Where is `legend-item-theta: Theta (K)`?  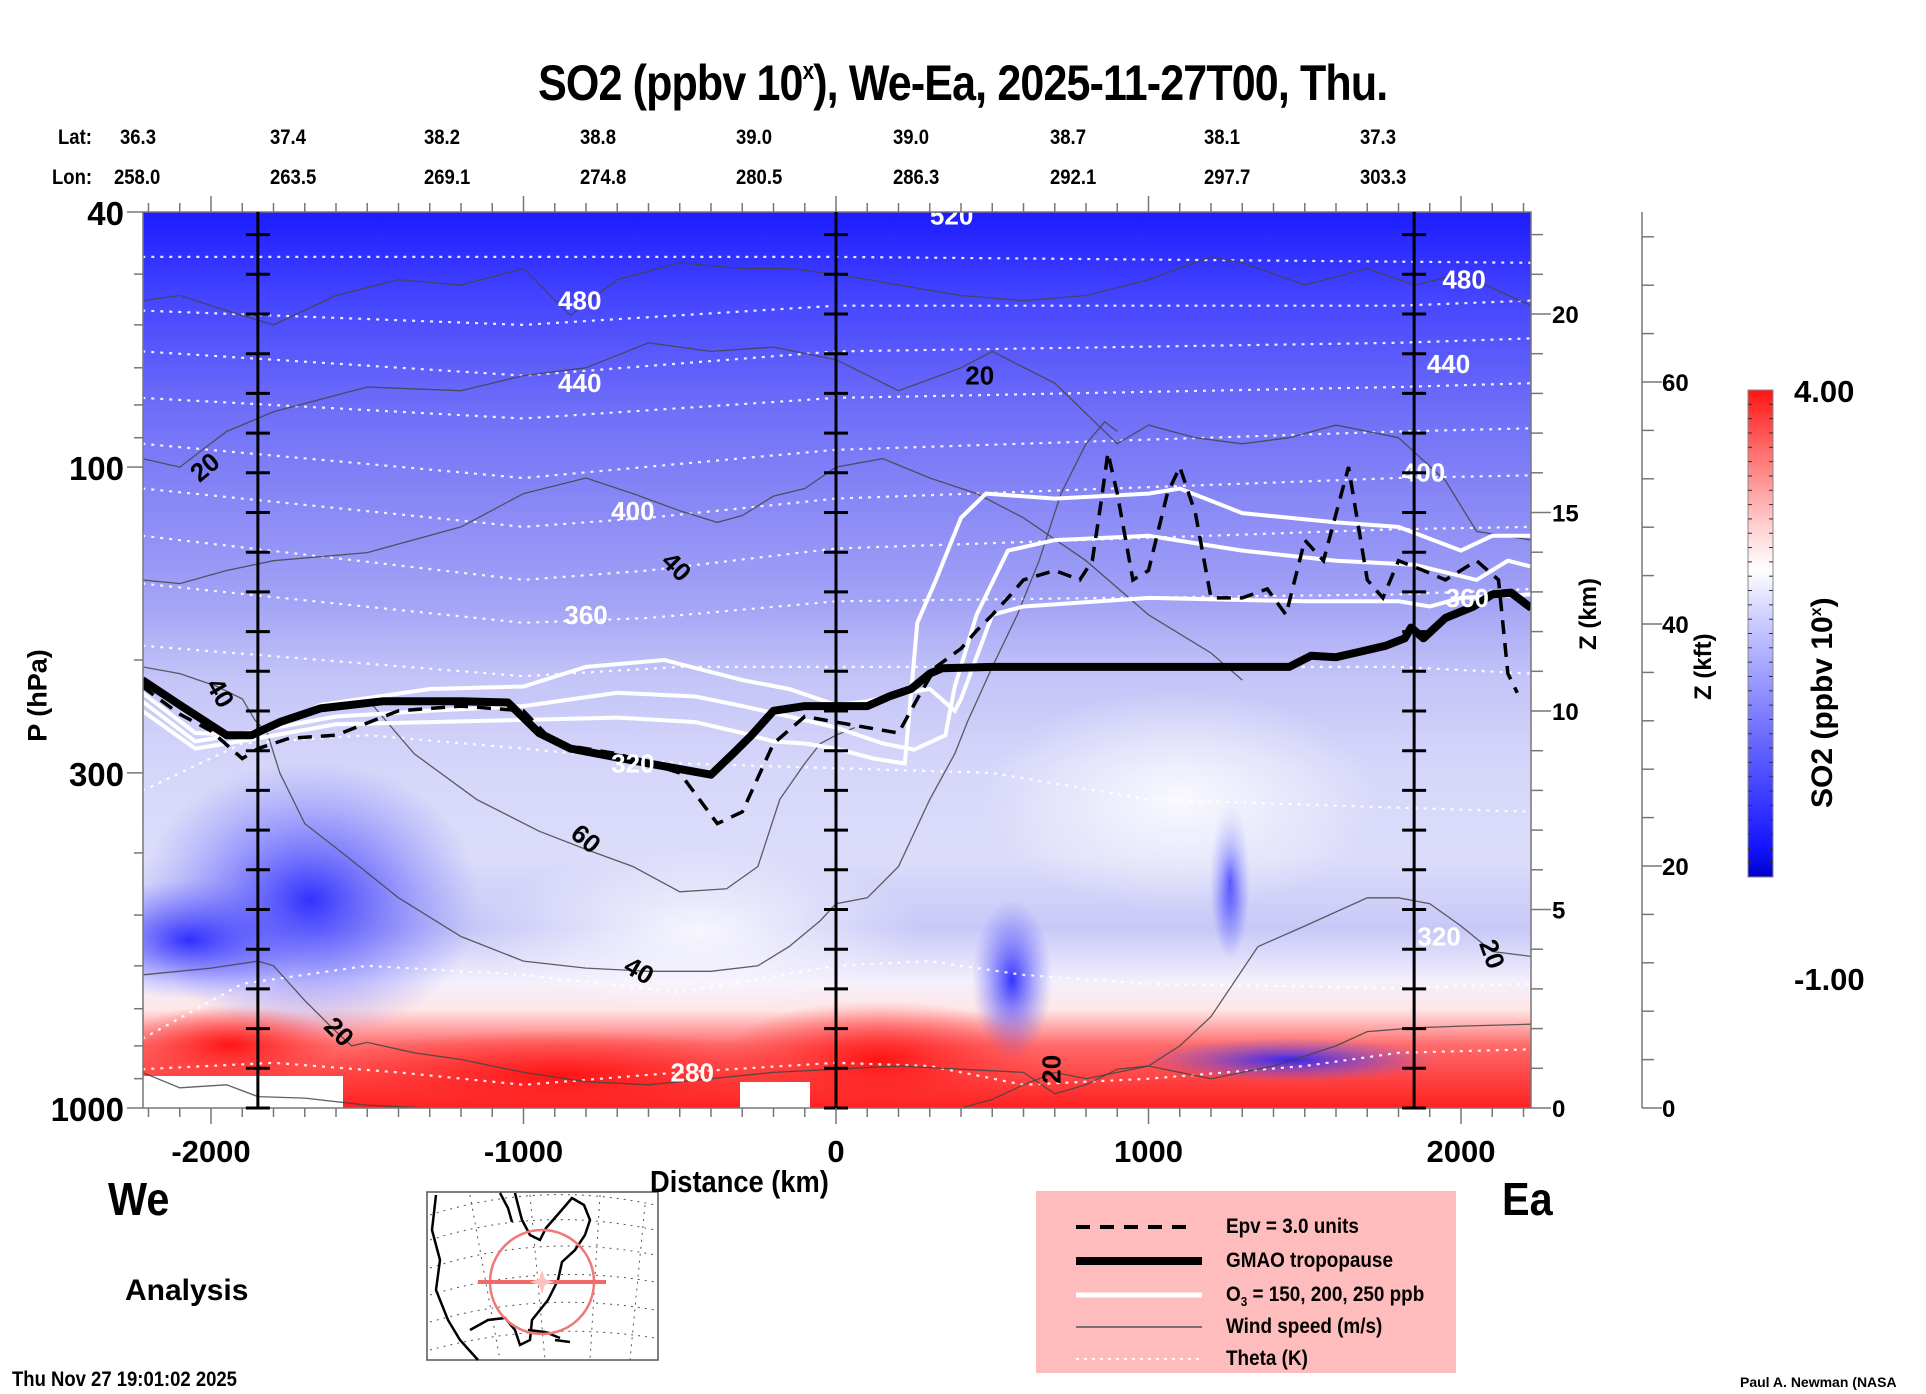
legend-item-theta: Theta (K) is located at coordinates (1246, 1358).